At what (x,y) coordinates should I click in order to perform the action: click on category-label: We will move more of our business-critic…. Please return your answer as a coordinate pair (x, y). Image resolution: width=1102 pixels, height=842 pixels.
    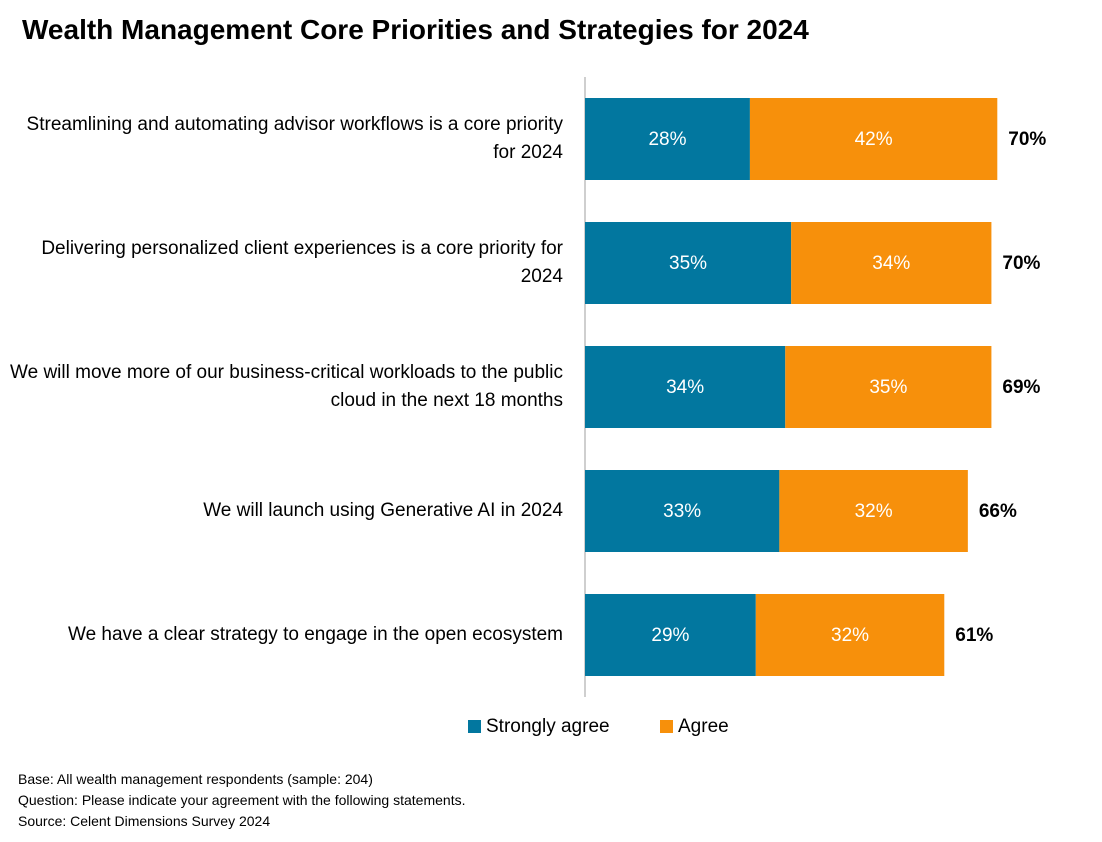
    Looking at the image, I should click on (286, 386).